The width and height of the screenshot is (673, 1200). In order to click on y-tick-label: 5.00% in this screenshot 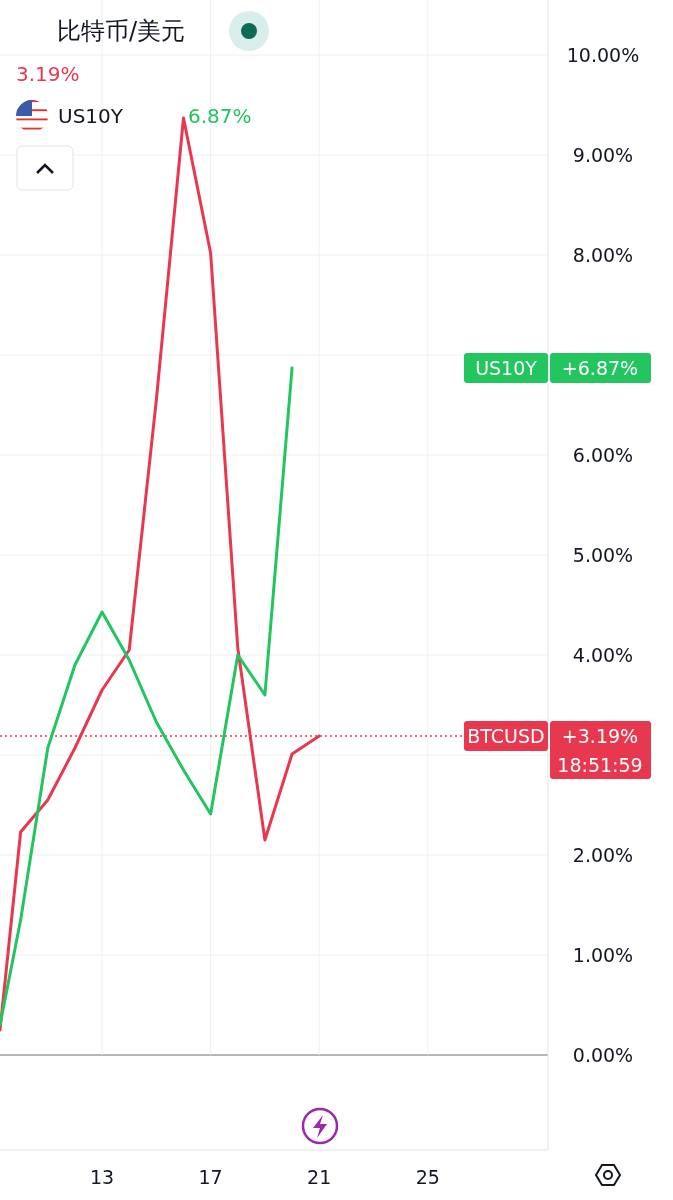, I will do `click(603, 554)`.